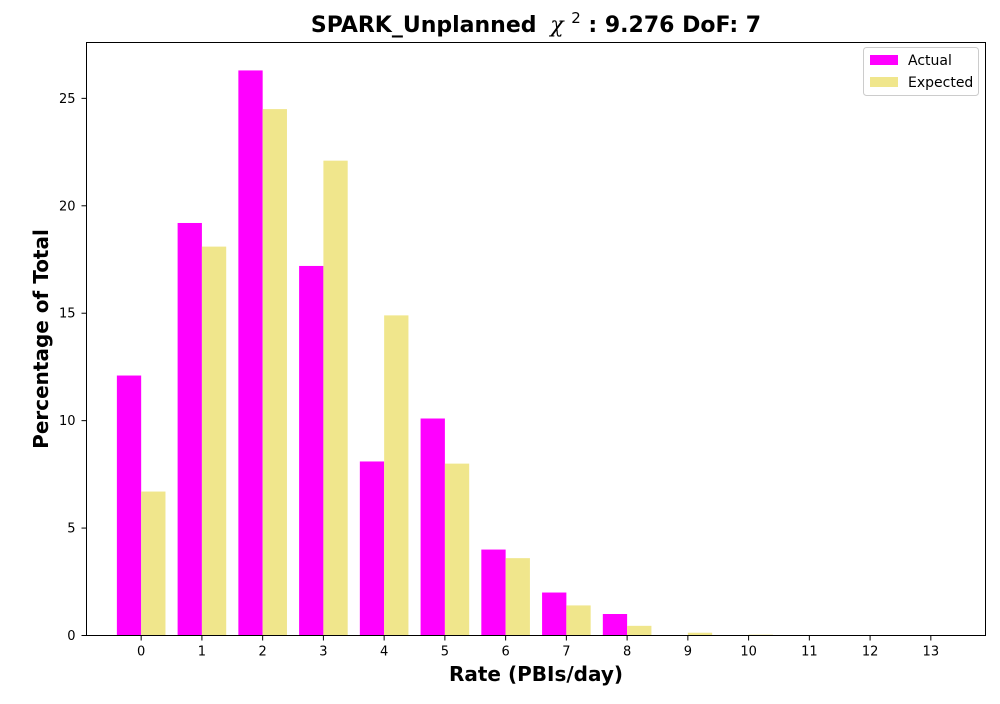 The width and height of the screenshot is (1000, 704). I want to click on chart-title-suffix: : 9.276 DoF: 7, so click(674, 25).